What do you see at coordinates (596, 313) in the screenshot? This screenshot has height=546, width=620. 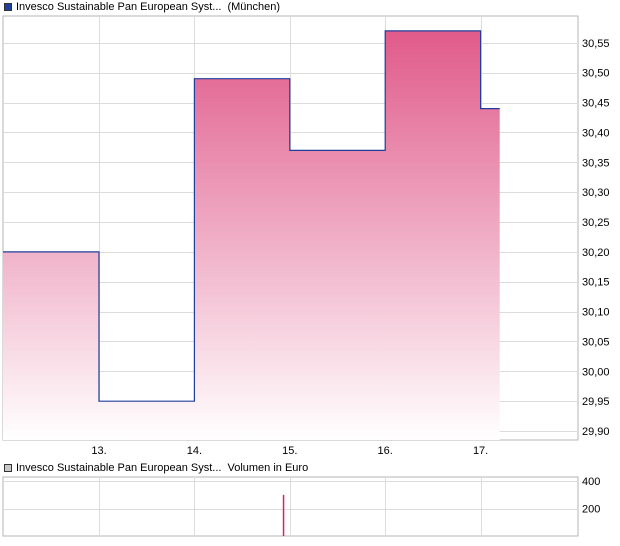 I see `price-y-tick-label: 30,10` at bounding box center [596, 313].